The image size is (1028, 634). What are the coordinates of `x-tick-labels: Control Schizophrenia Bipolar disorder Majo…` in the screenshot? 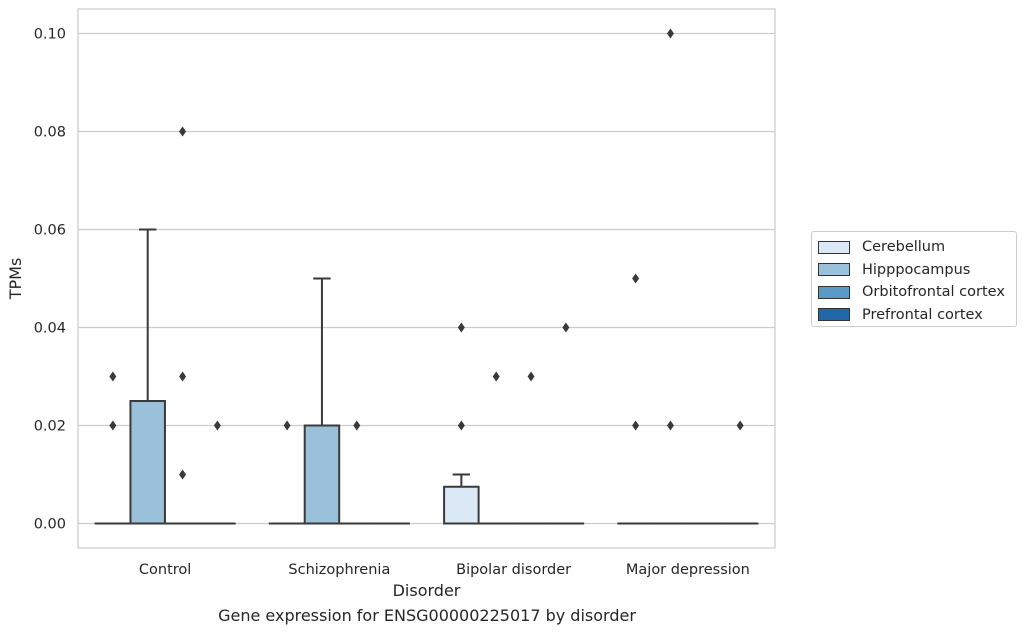 It's located at (444, 570).